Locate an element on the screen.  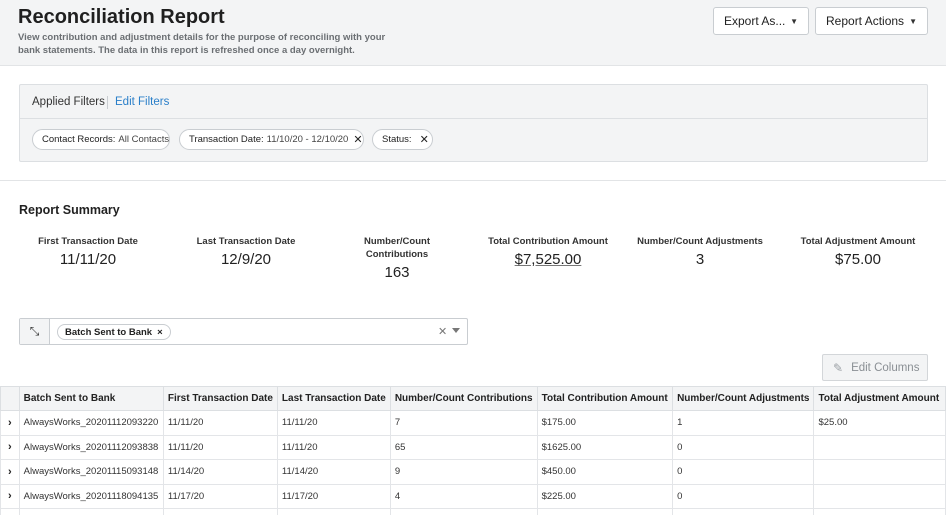
report-summary-title: Report Summary is located at coordinates (69, 210).